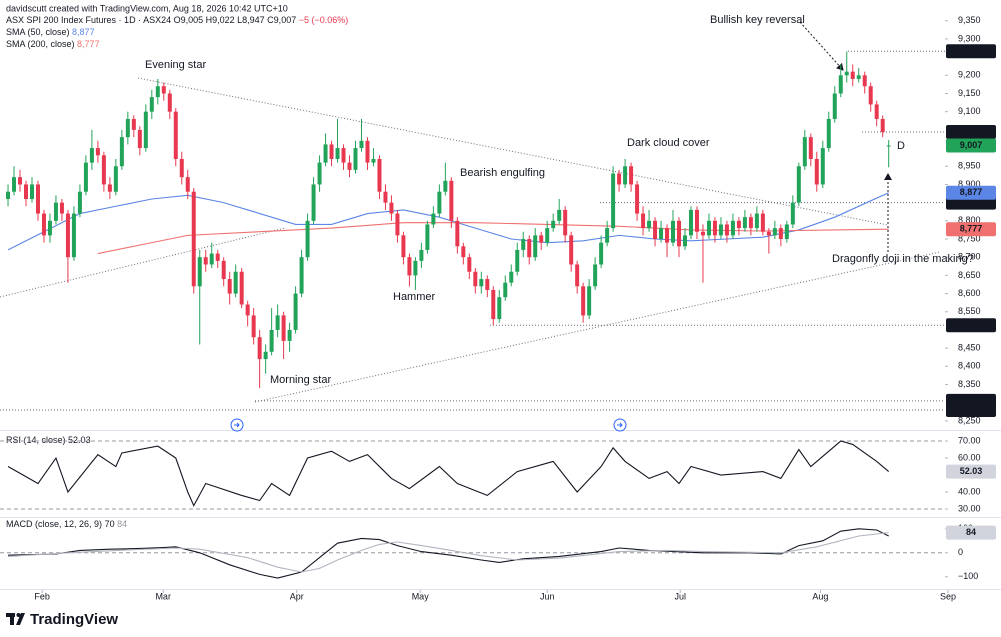 The height and width of the screenshot is (637, 1001). Describe the element at coordinates (969, 111) in the screenshot. I see `y-tick-label: 9,100` at that location.